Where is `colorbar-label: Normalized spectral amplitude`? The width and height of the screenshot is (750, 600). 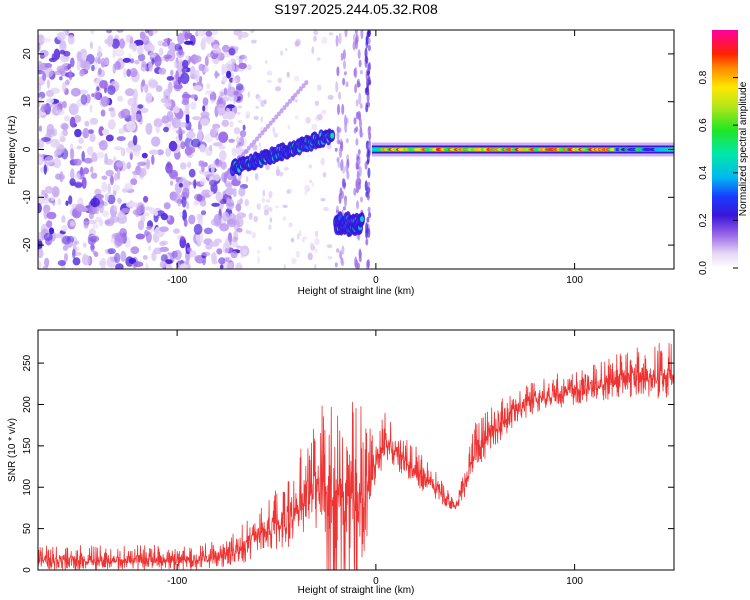 colorbar-label: Normalized spectral amplitude is located at coordinates (743, 148).